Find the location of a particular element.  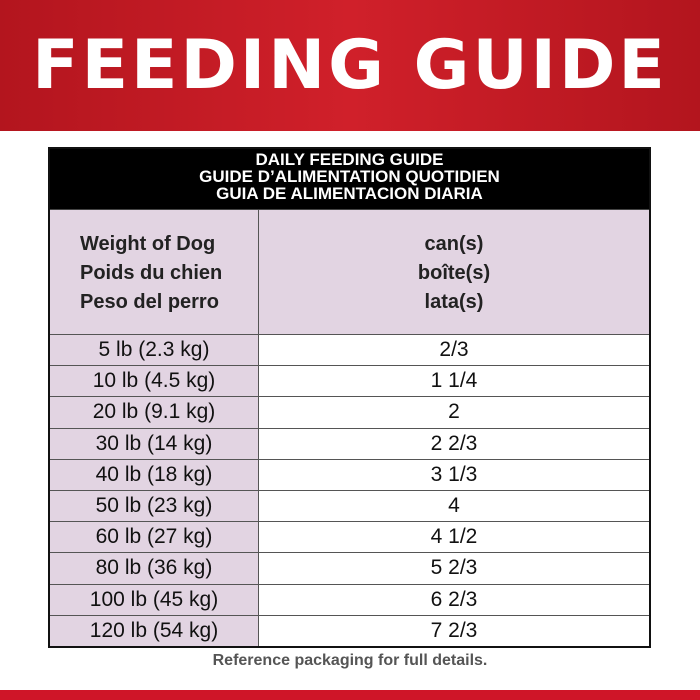

table-row: 80 lb (36 kg) 5 2/3 is located at coordinates (349, 568).